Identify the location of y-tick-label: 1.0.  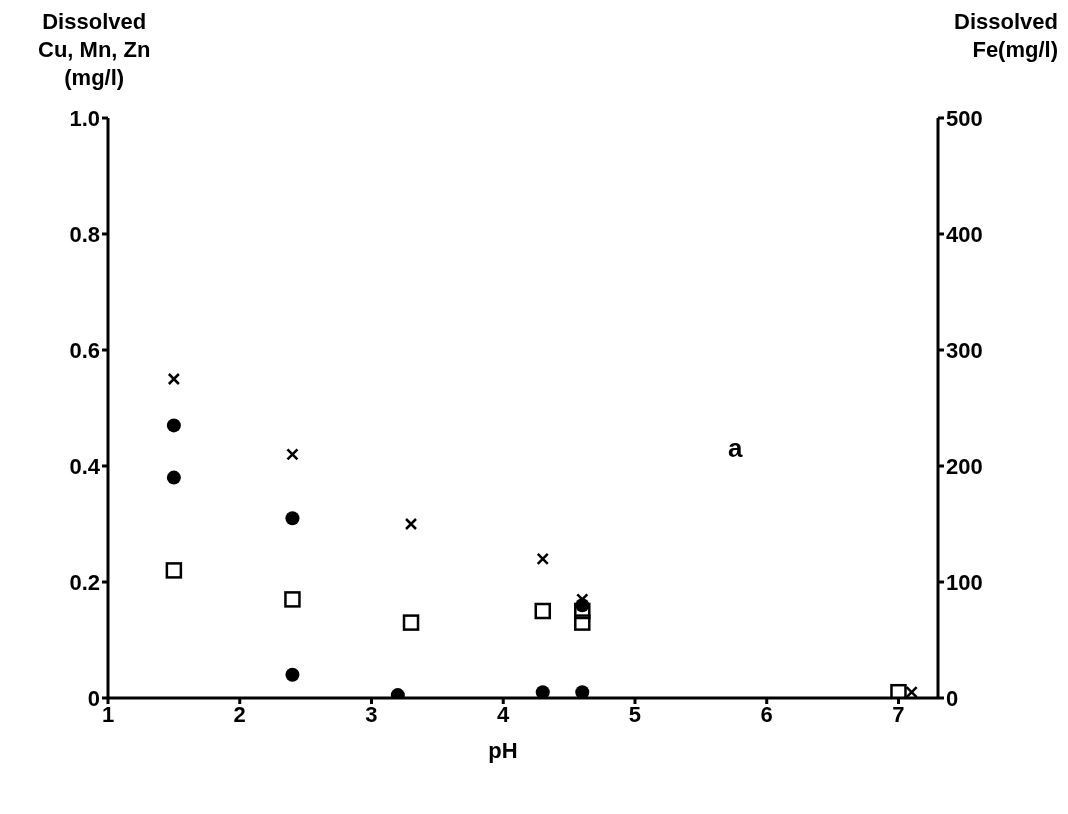
(84, 118).